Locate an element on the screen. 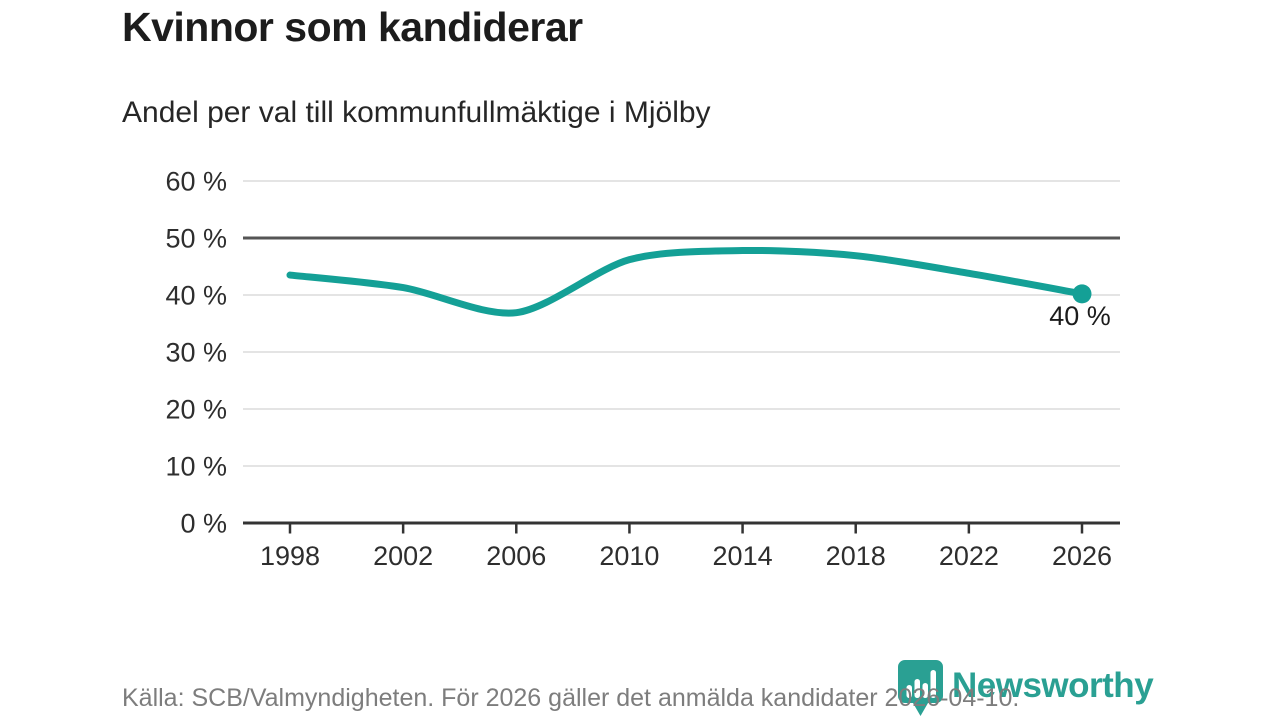  data-line-andel-kvinnor is located at coordinates (686, 281).